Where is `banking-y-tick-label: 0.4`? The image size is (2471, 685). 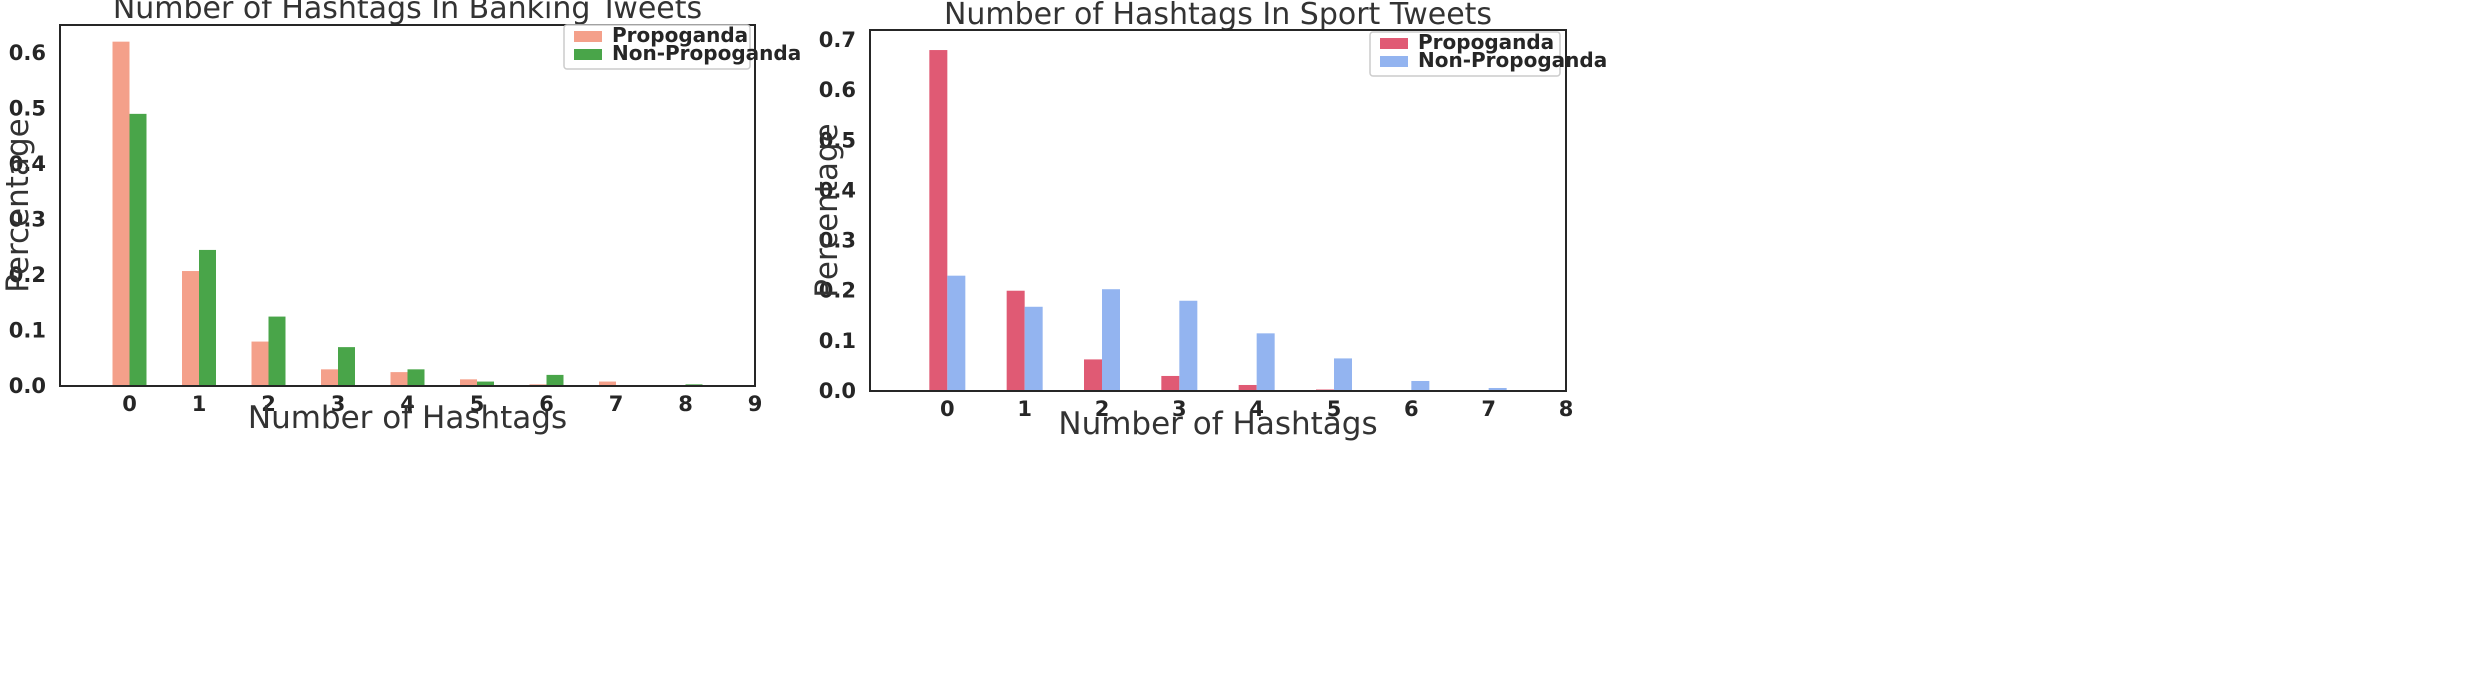
banking-y-tick-label: 0.4 is located at coordinates (27, 164).